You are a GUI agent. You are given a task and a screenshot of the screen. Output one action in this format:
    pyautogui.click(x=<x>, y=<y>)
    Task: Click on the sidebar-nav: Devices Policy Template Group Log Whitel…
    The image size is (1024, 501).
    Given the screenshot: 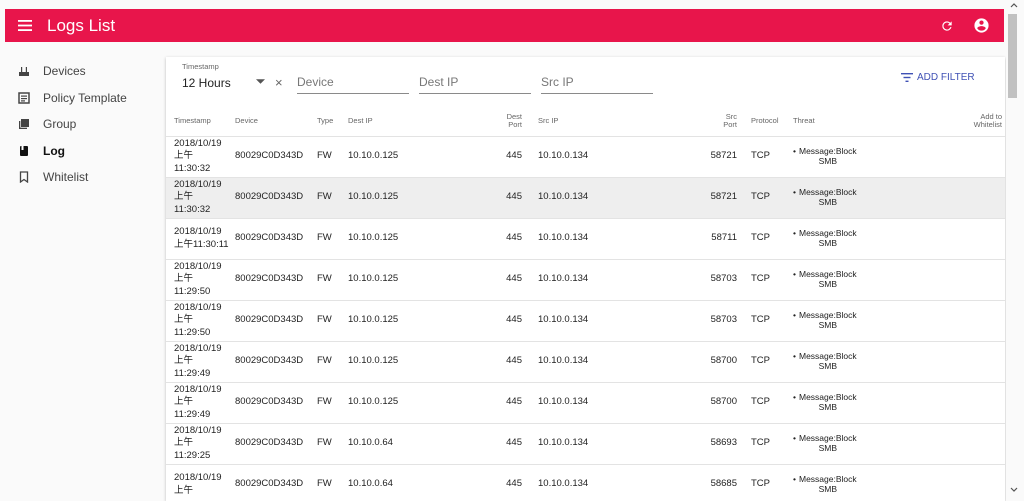 What is the action you would take?
    pyautogui.click(x=80, y=124)
    